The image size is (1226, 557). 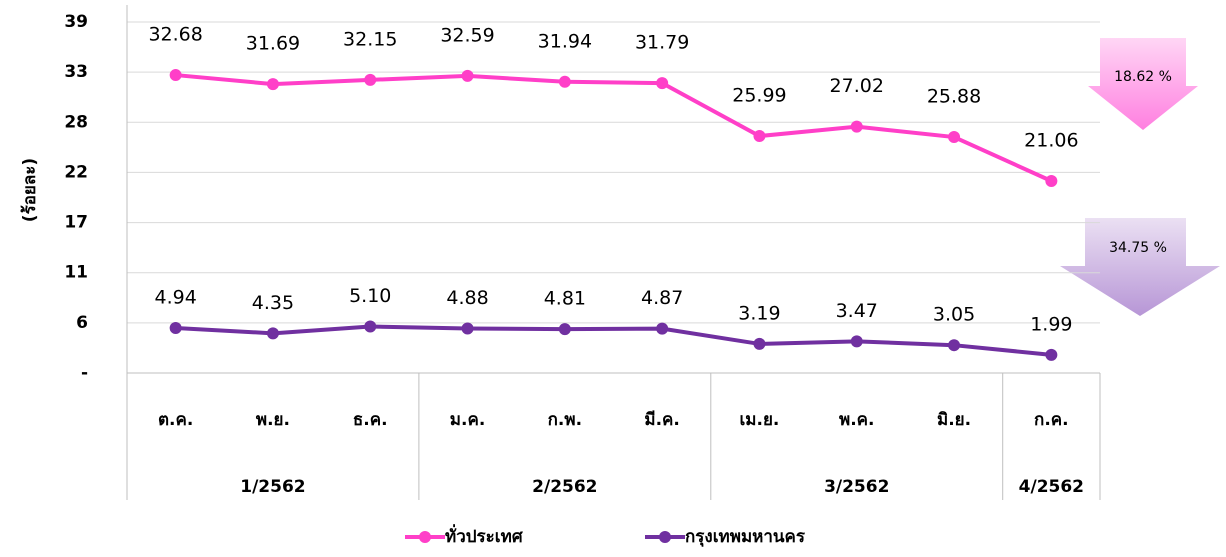 What do you see at coordinates (76, 172) in the screenshot?
I see `y-tick-label: 22` at bounding box center [76, 172].